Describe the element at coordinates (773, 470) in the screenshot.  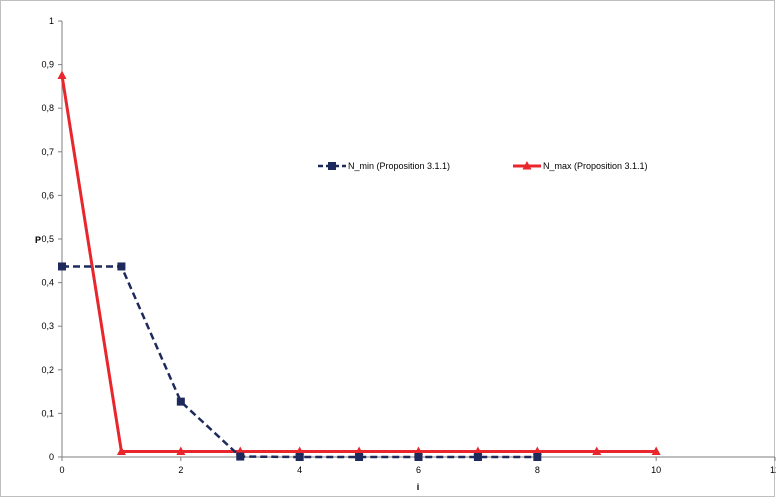
I see `x-tick-label: 12` at that location.